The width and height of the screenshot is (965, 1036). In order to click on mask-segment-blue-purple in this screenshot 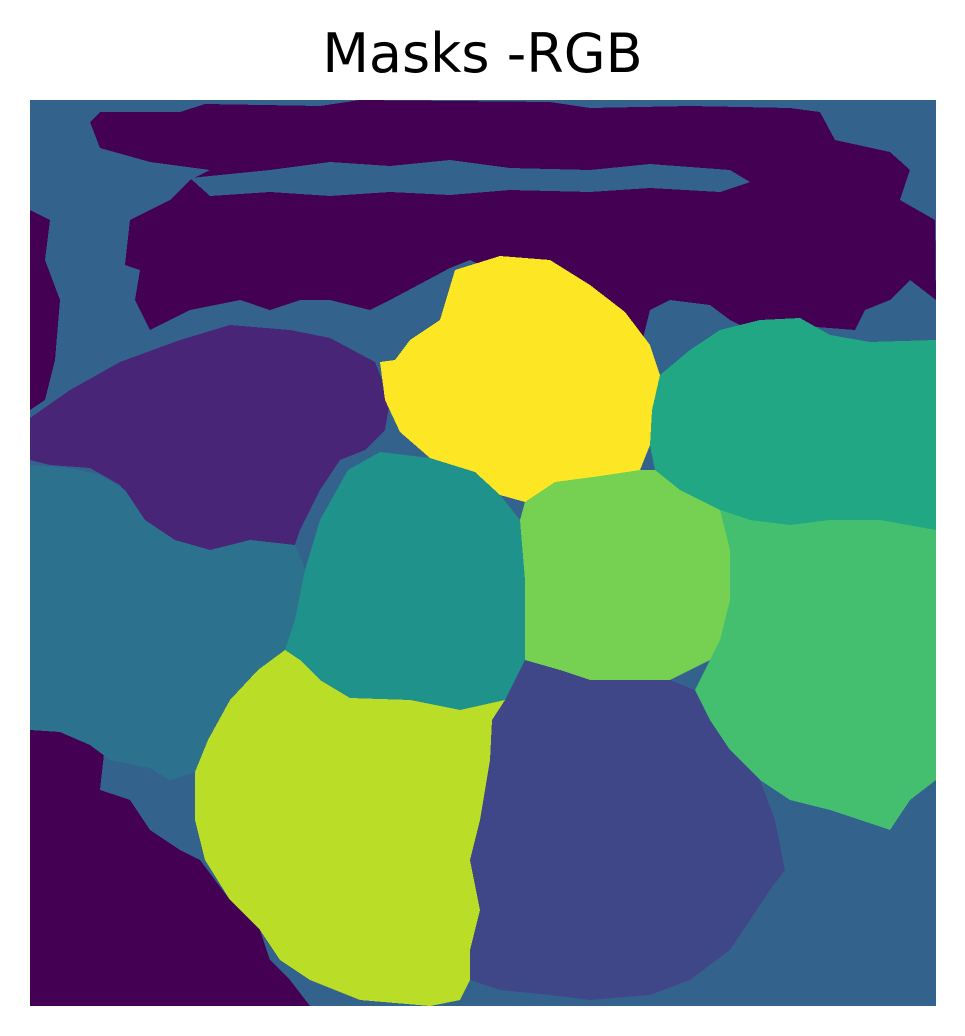, I will do `click(627, 830)`.